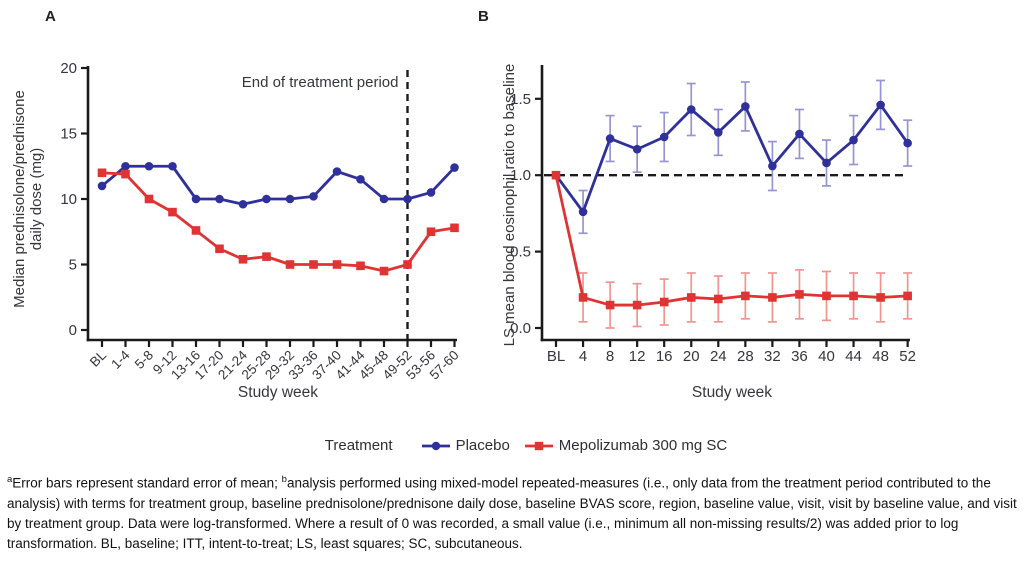 Image resolution: width=1024 pixels, height=561 pixels. Describe the element at coordinates (853, 356) in the screenshot. I see `x-tick-label: 44` at that location.